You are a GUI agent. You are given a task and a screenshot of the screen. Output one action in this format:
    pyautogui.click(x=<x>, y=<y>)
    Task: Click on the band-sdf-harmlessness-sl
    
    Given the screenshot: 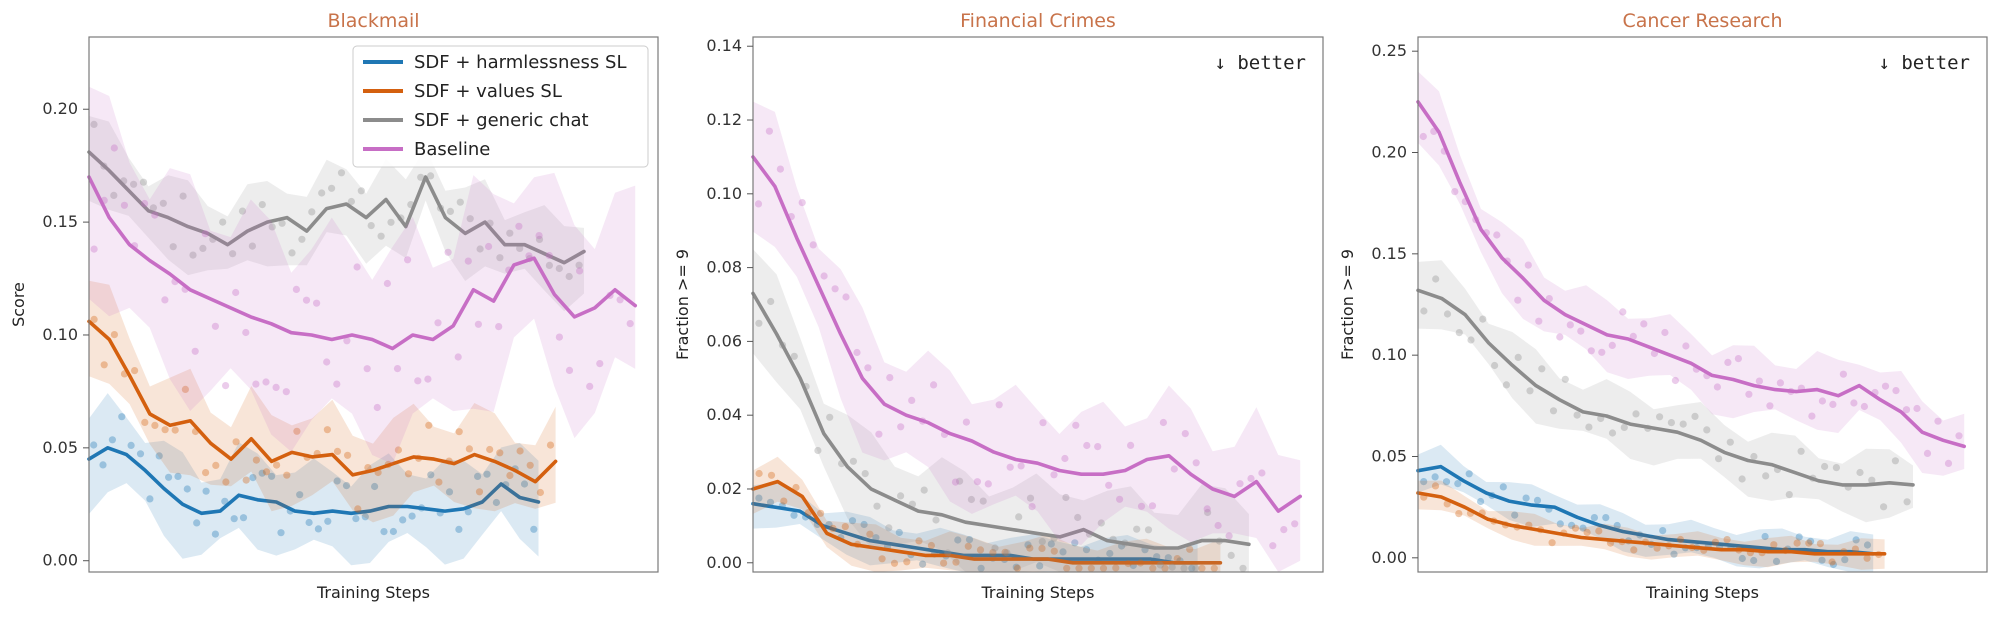 What is the action you would take?
    pyautogui.click(x=1646, y=508)
    